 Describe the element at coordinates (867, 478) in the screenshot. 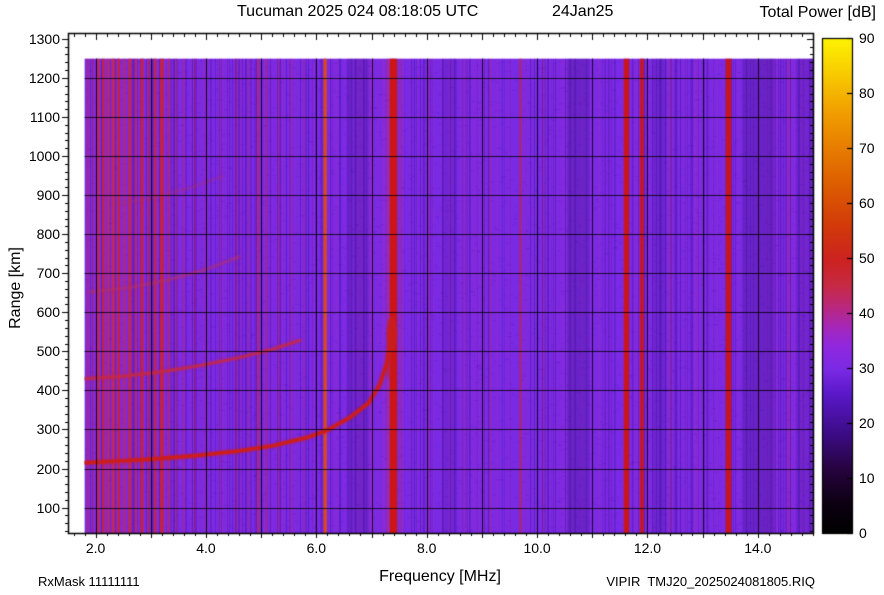

I see `colorbar-tick-label: 10` at that location.